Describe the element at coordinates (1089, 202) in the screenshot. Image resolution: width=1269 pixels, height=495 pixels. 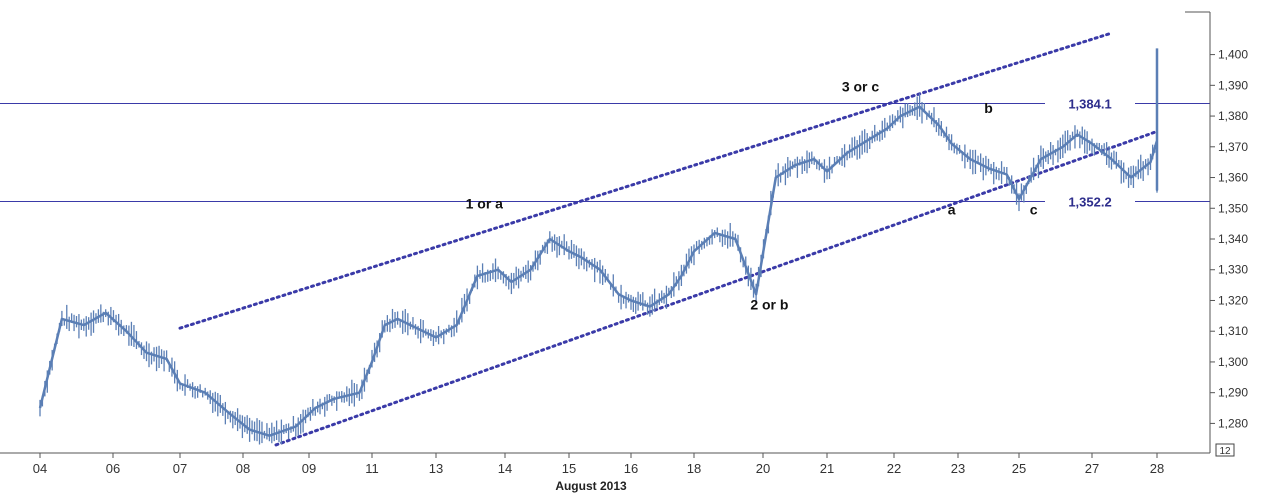
I see `level-label: 1,352.2` at that location.